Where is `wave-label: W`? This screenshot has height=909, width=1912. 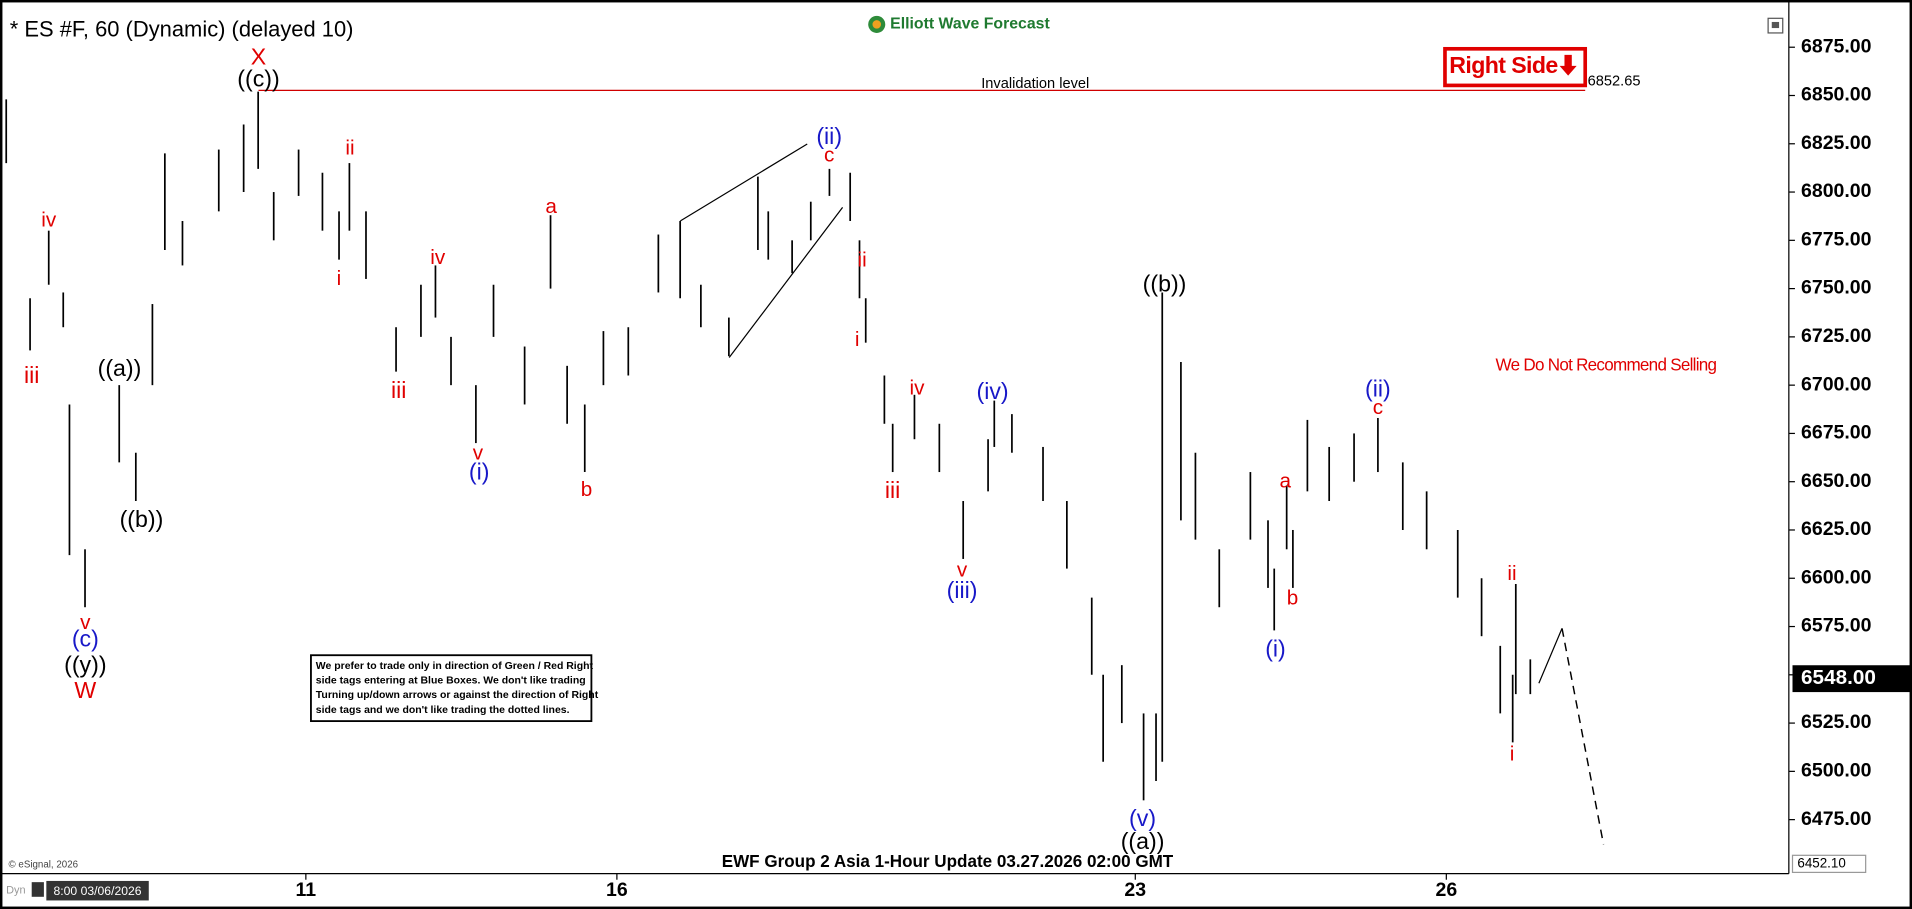
wave-label: W is located at coordinates (85, 690).